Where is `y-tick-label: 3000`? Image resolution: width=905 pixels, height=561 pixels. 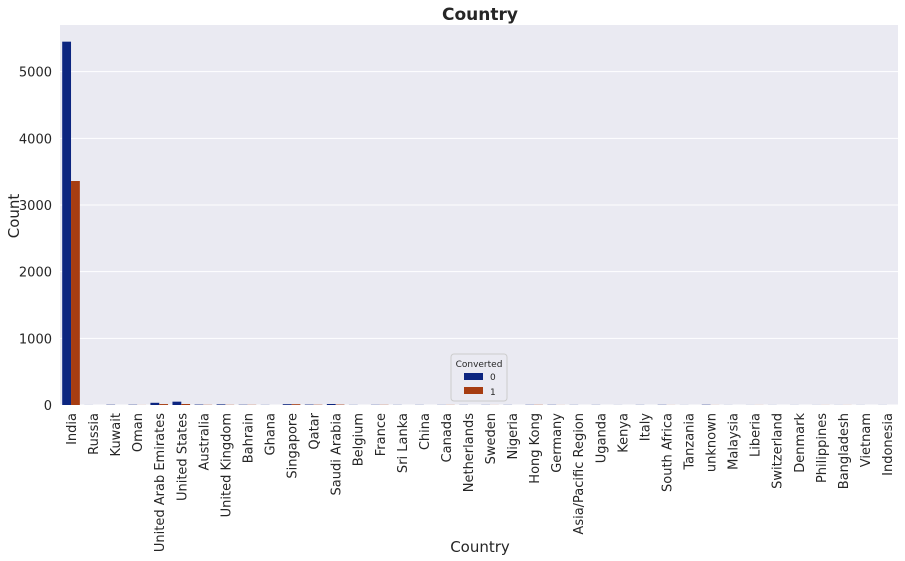 y-tick-label: 3000 is located at coordinates (35, 206).